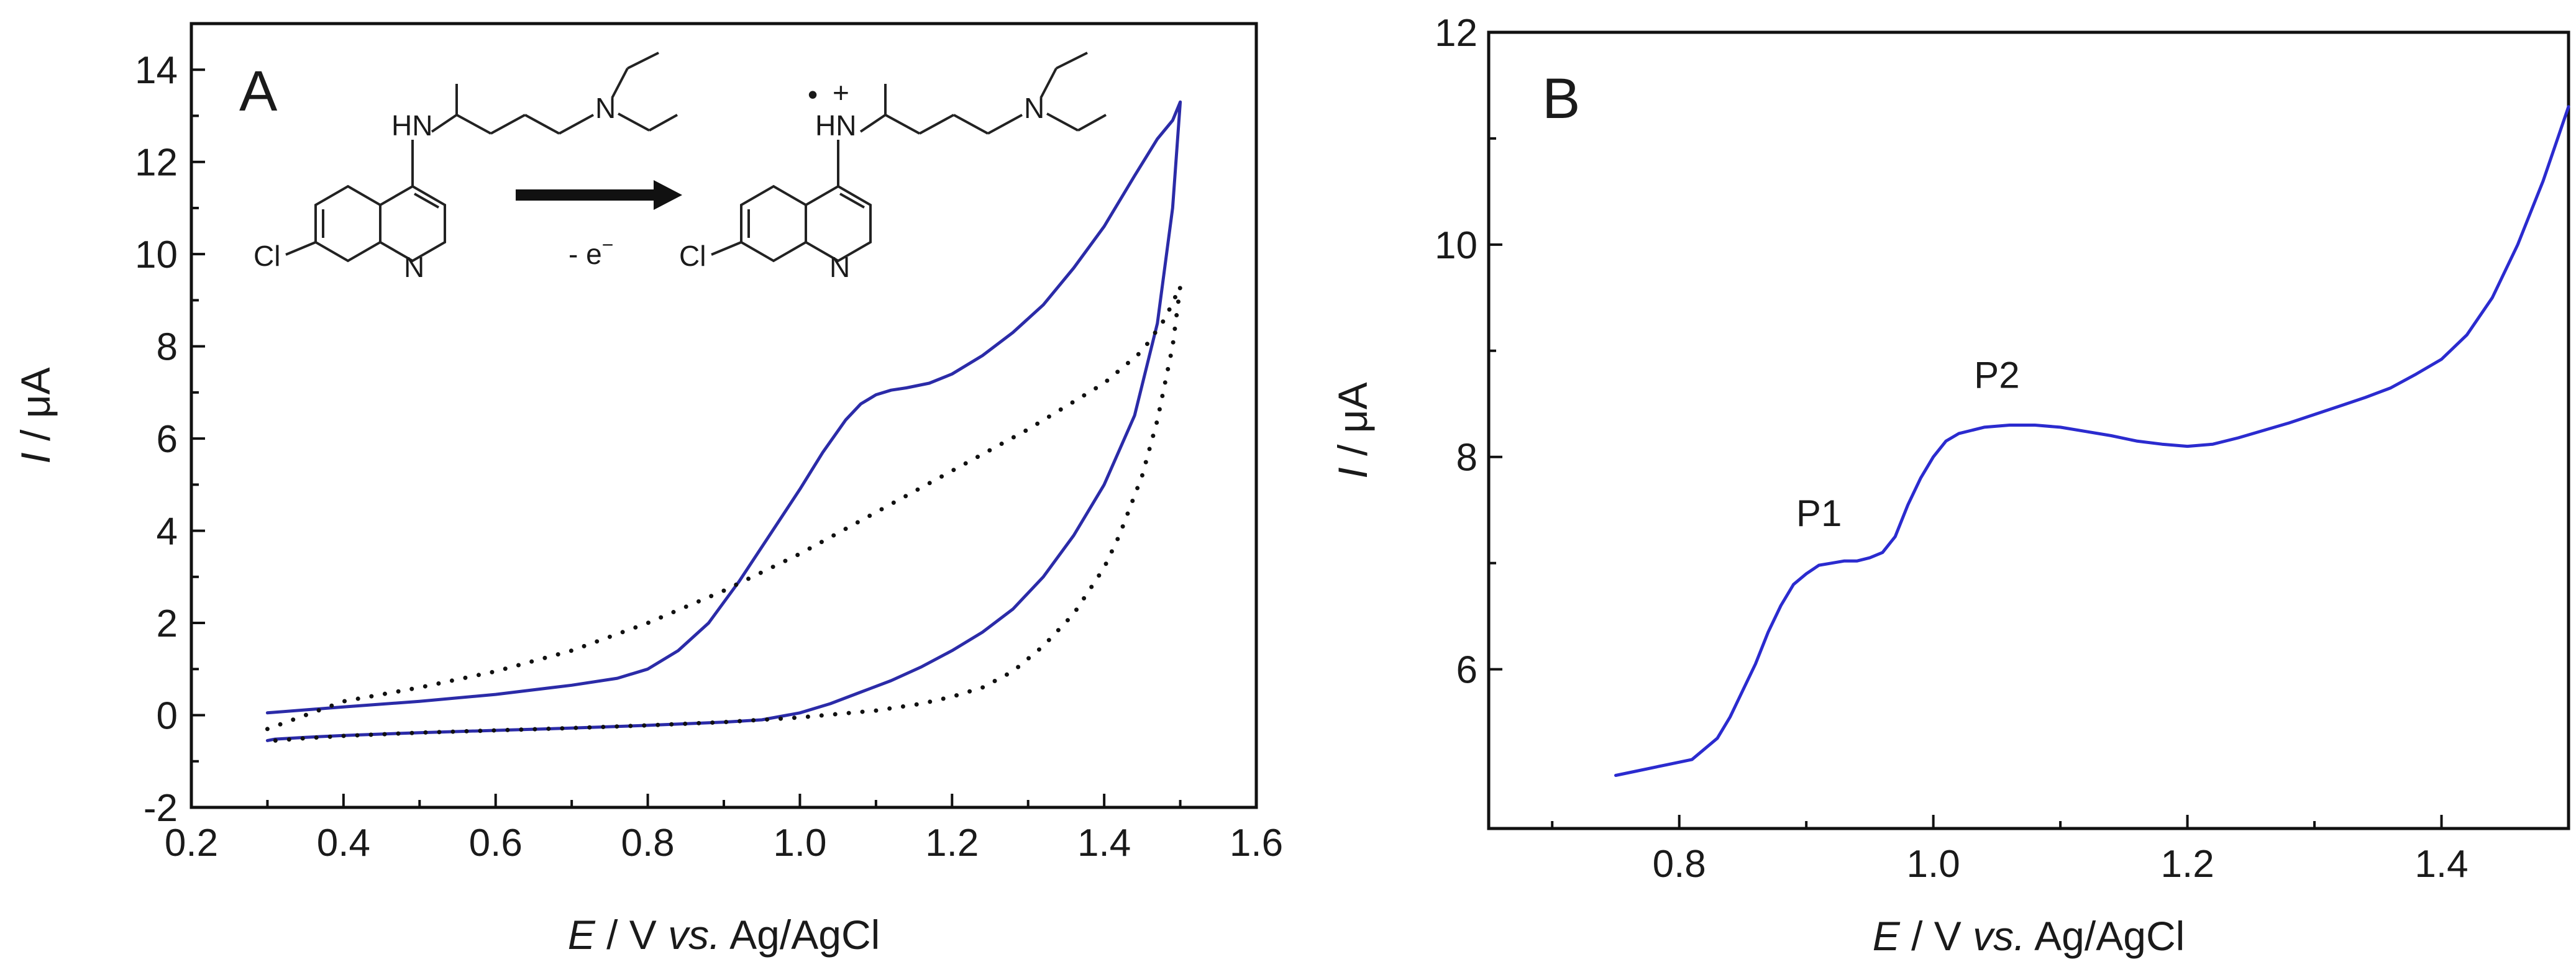 Image resolution: width=2576 pixels, height=967 pixels. What do you see at coordinates (156, 70) in the screenshot?
I see `y-tick-label: 14` at bounding box center [156, 70].